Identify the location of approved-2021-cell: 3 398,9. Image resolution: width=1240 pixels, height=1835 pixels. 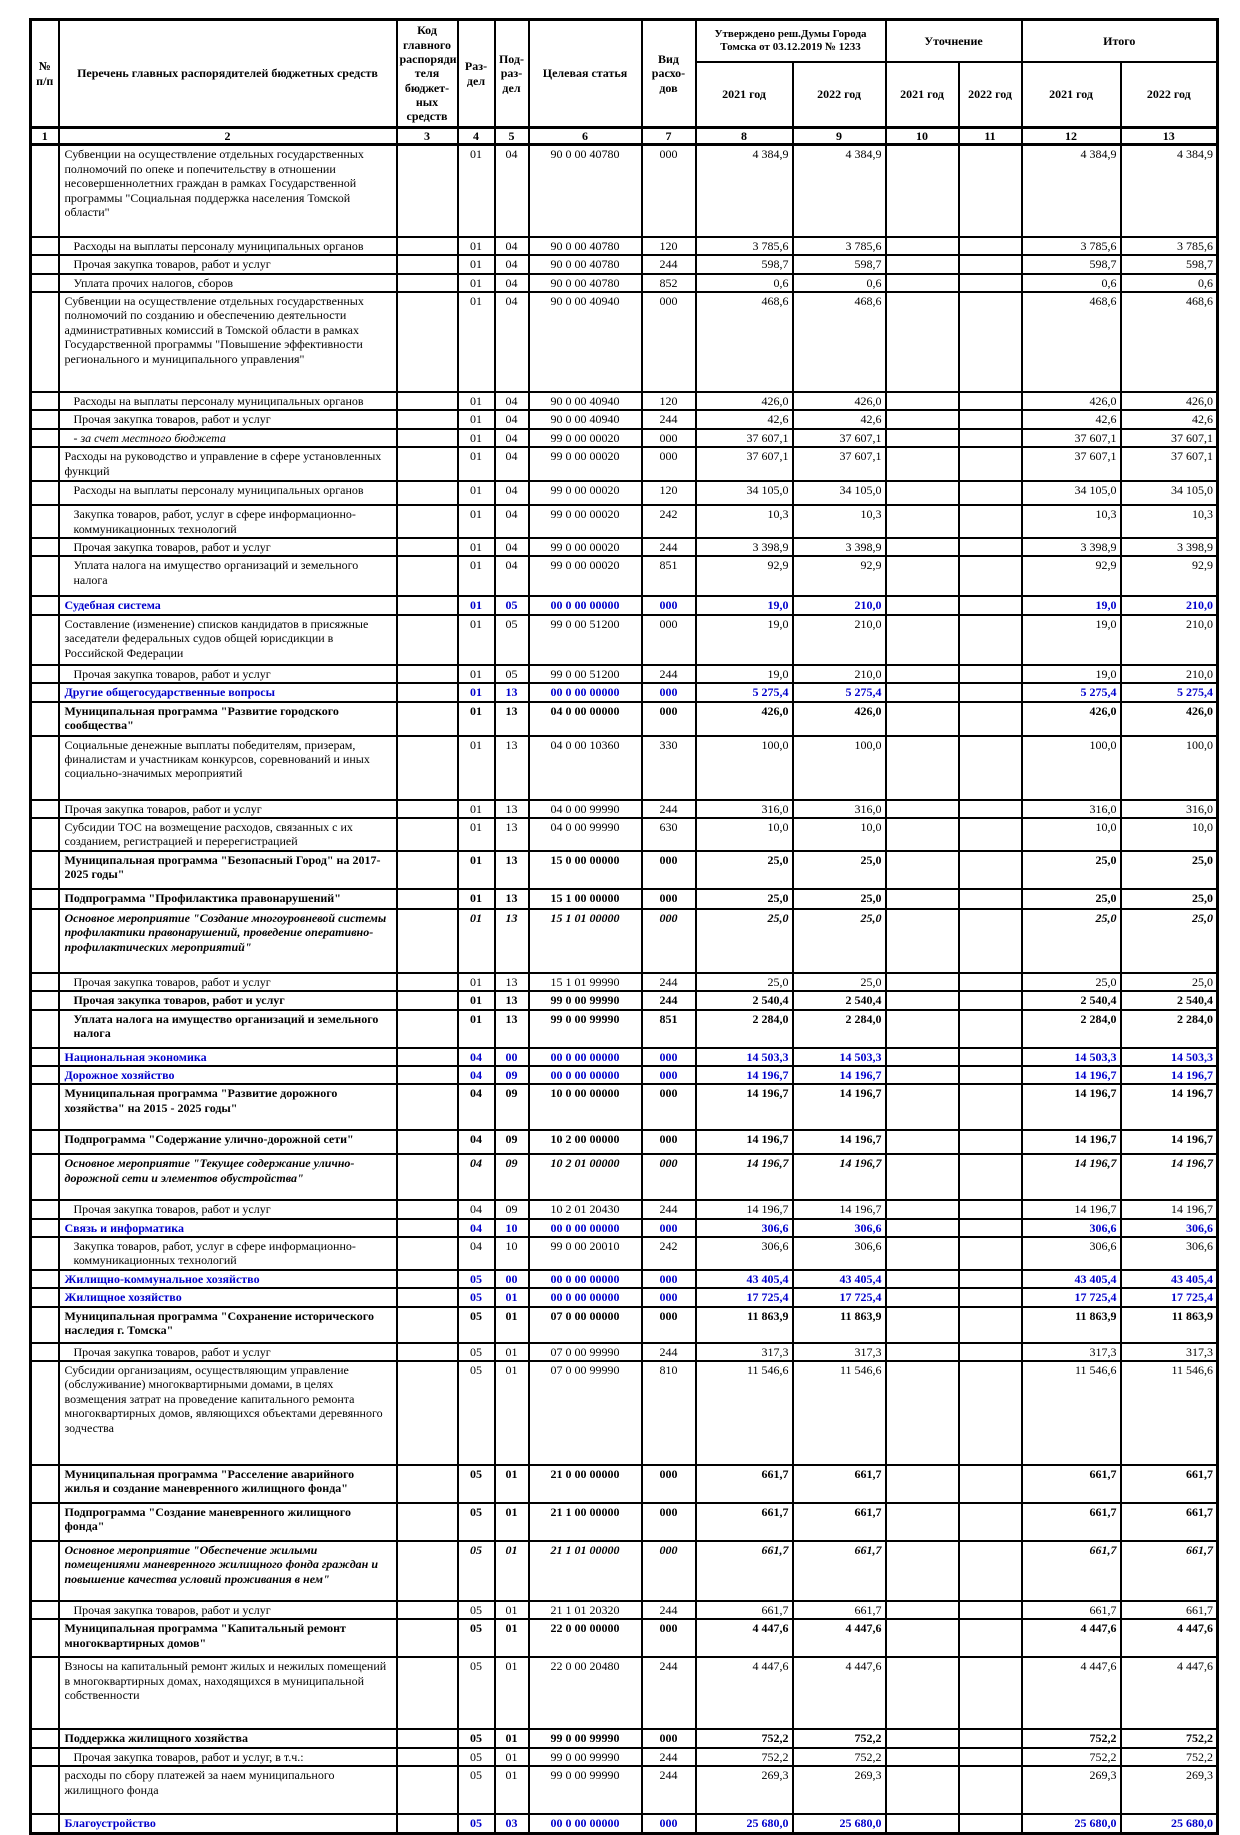
(744, 547).